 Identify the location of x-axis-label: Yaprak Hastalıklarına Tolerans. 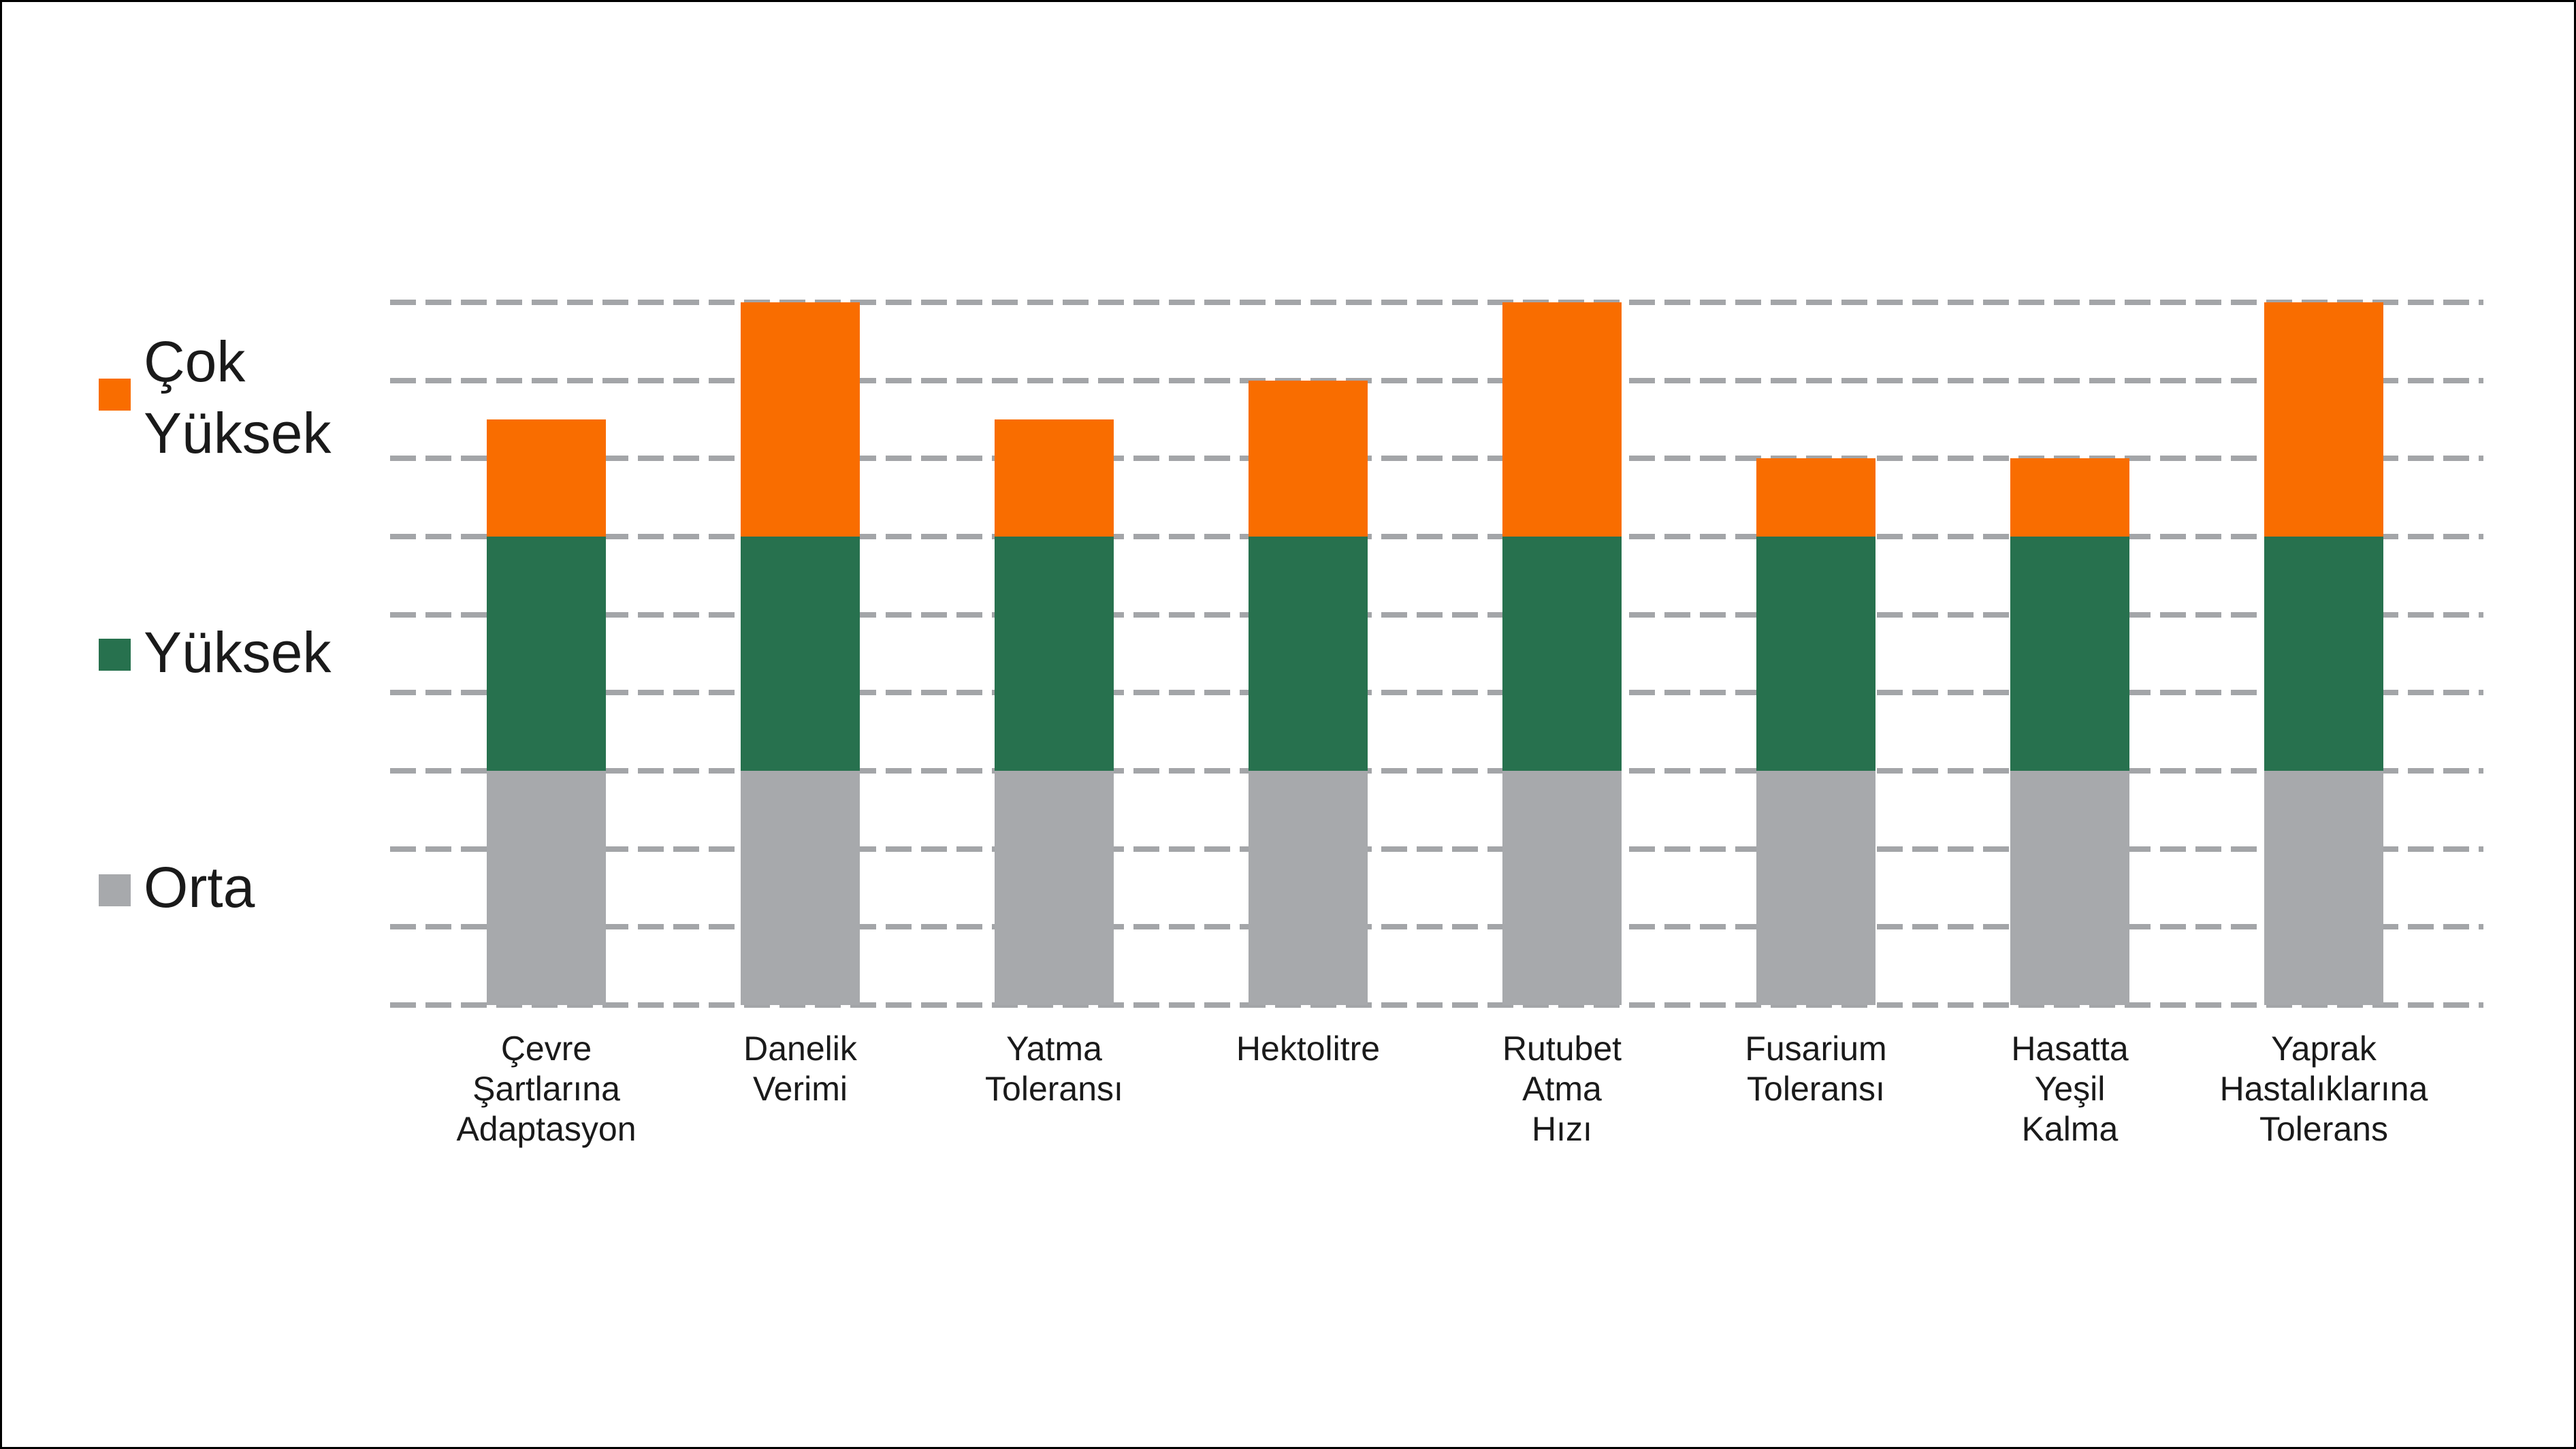
(2324, 1089).